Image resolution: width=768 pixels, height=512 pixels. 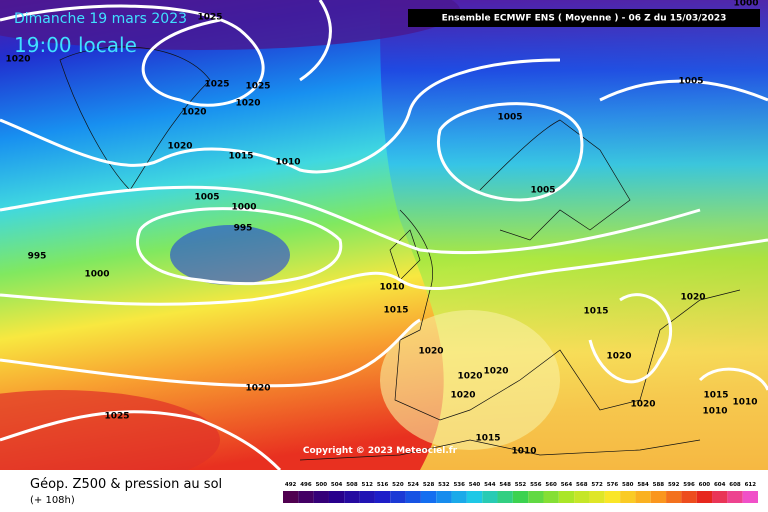 What do you see at coordinates (429, 485) in the screenshot?
I see `scale-label: 528` at bounding box center [429, 485].